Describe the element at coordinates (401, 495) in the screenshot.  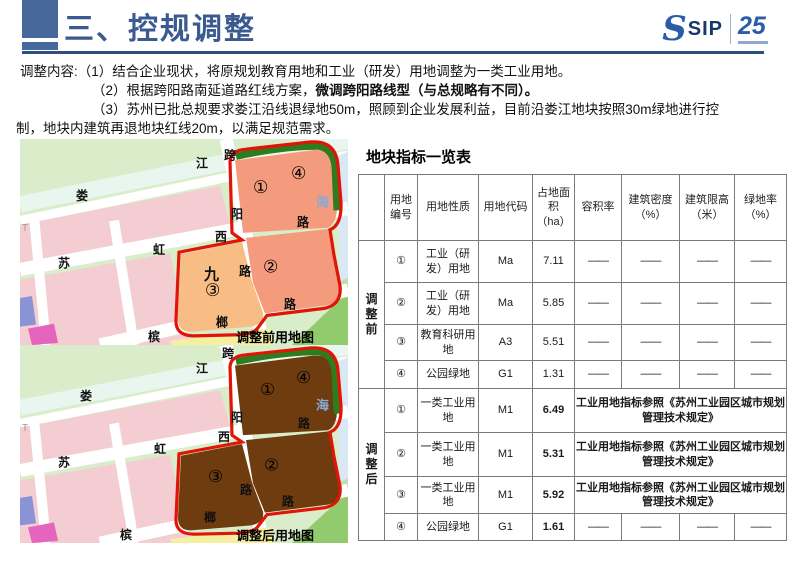
I see `cell-no: ③` at that location.